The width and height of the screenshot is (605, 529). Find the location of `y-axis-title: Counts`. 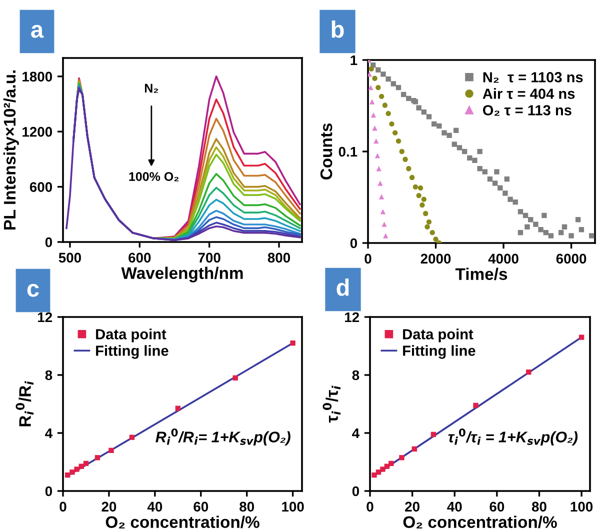

y-axis-title: Counts is located at coordinates (326, 151).